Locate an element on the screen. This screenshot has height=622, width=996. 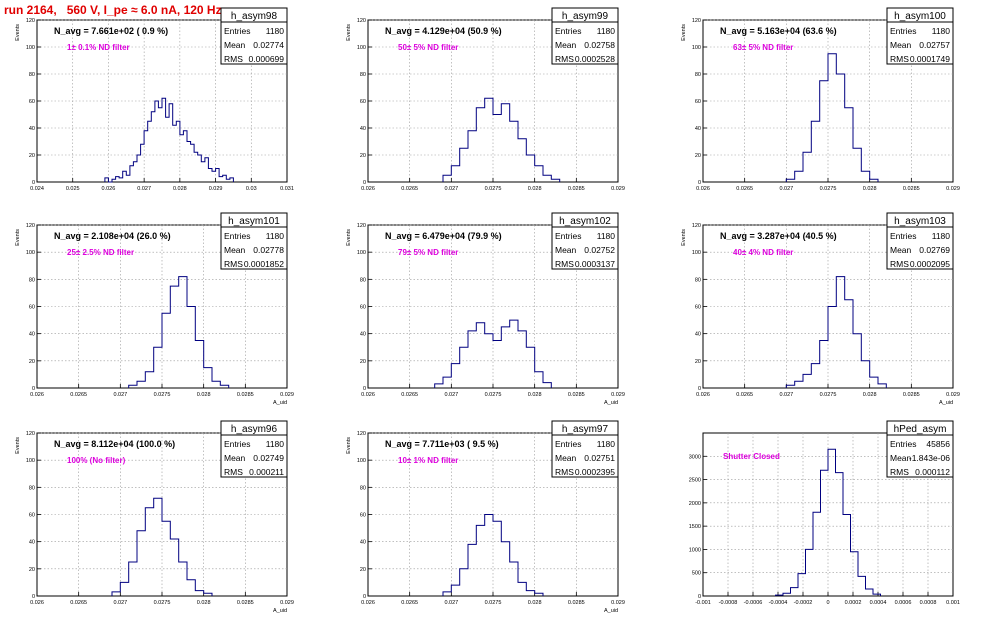
stats-value: 0.000211 is located at coordinates (266, 472).